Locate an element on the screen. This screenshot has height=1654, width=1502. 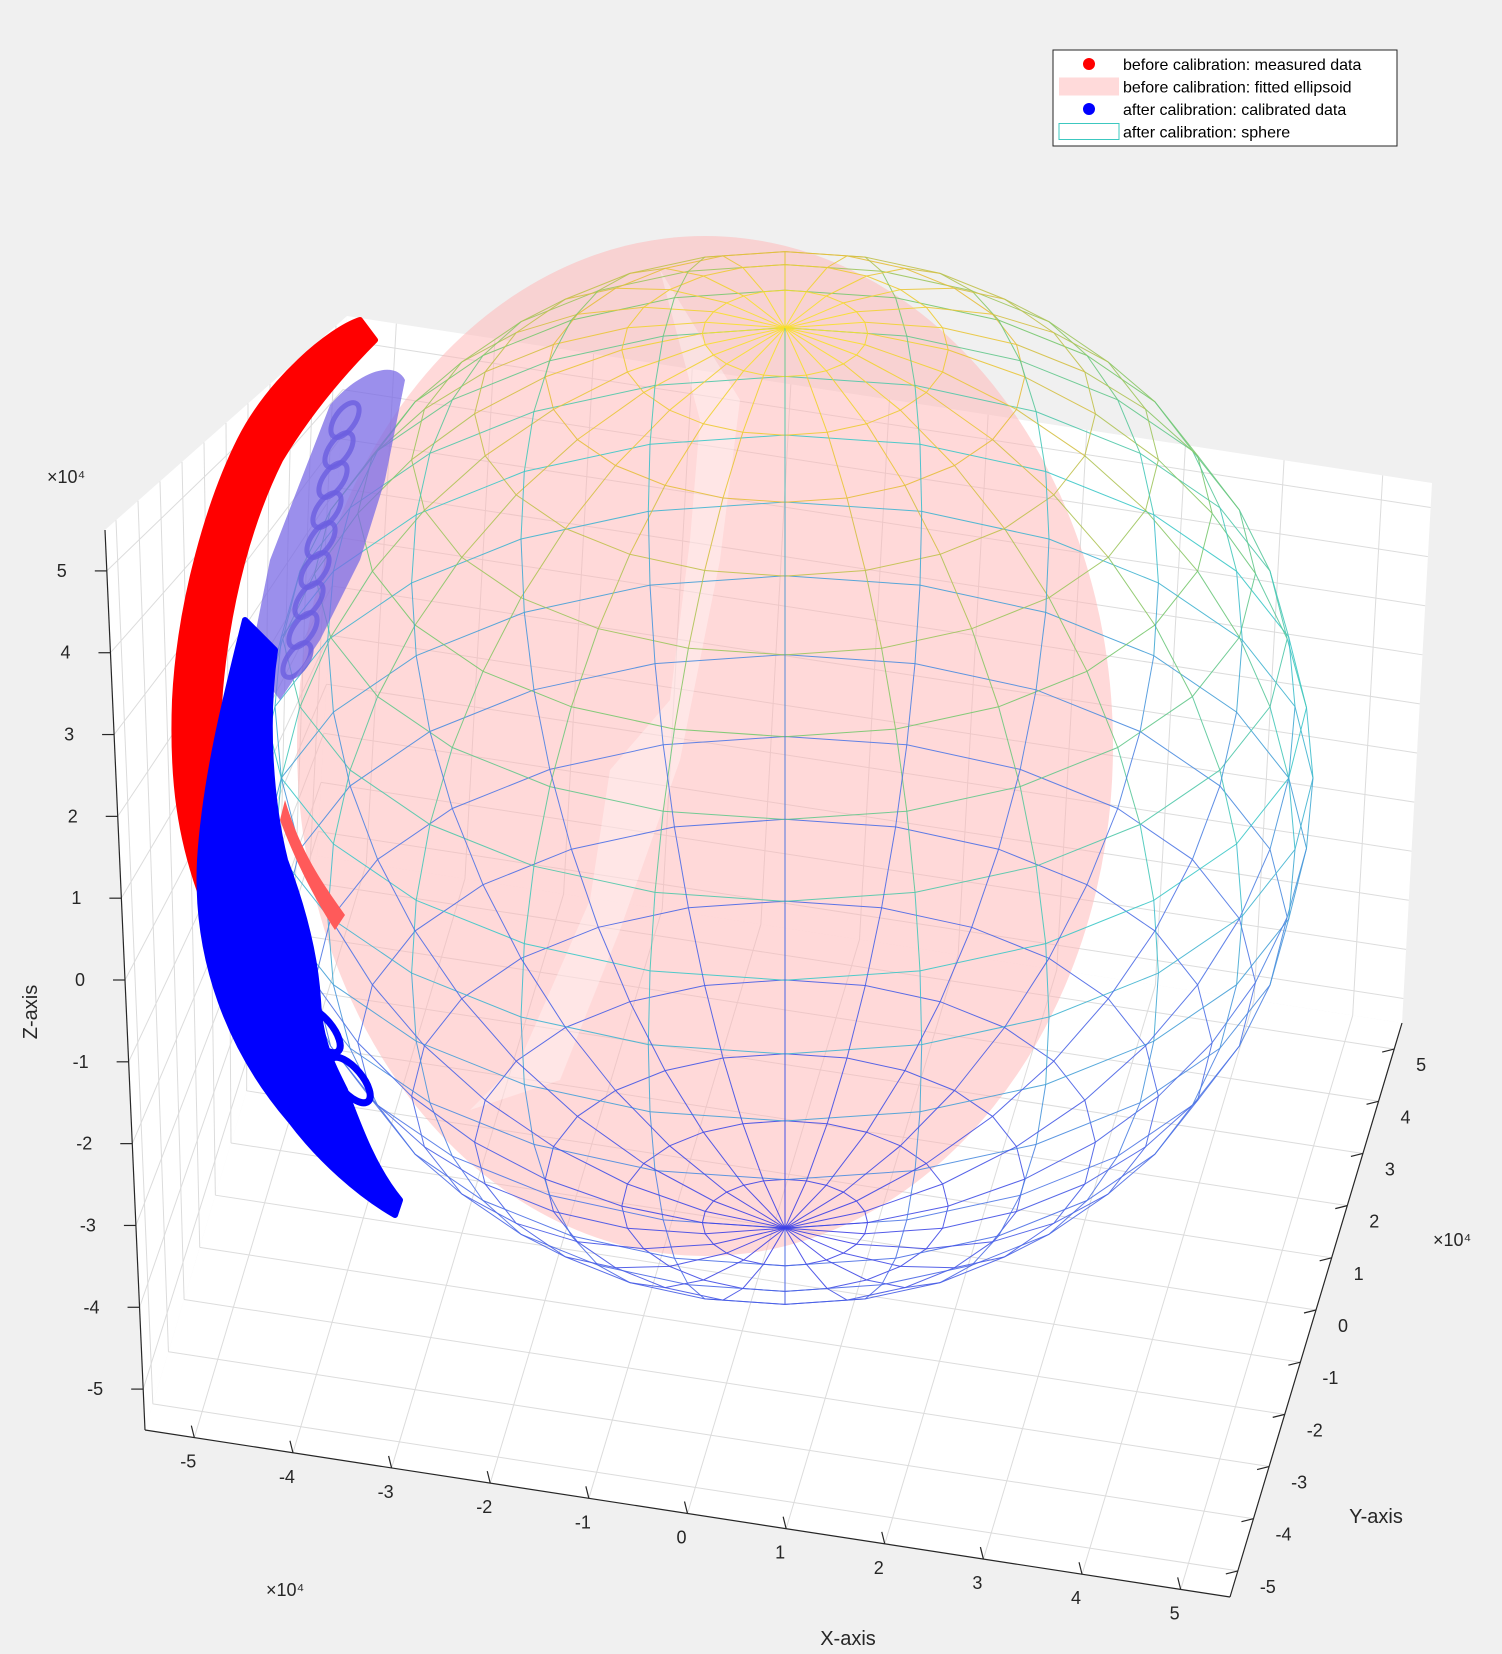
y-tick-label: 4 is located at coordinates (1406, 1117).